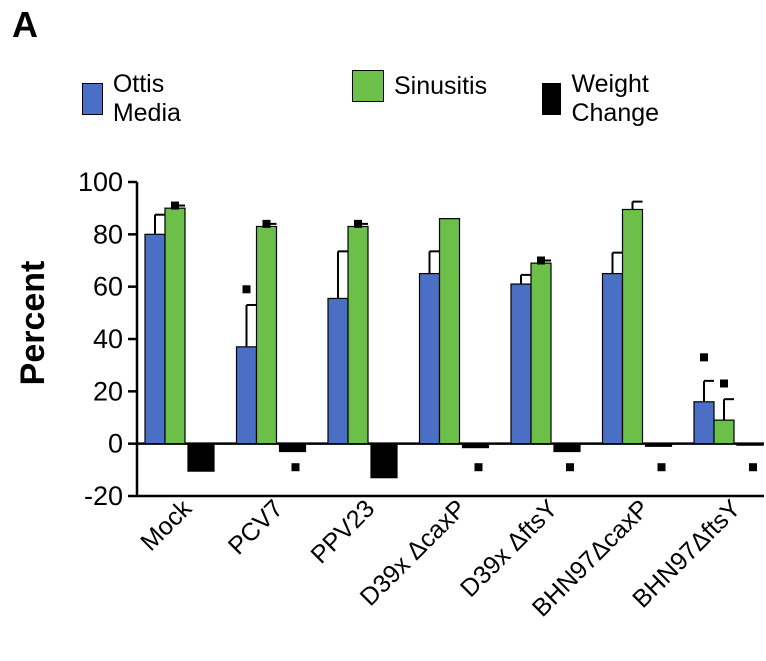 The height and width of the screenshot is (661, 766). What do you see at coordinates (92, 99) in the screenshot?
I see `legend-swatch-otitis-media` at bounding box center [92, 99].